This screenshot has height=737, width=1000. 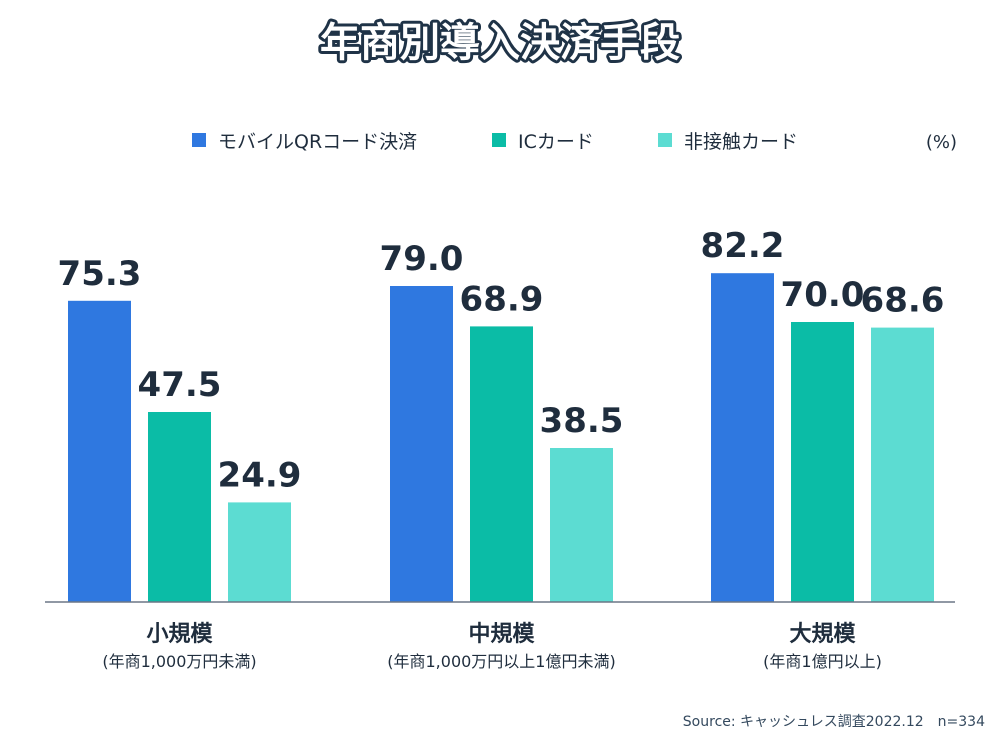 I want to click on legend: モバイルQRコード決済 ICカード 非接触カード, so click(x=495, y=142).